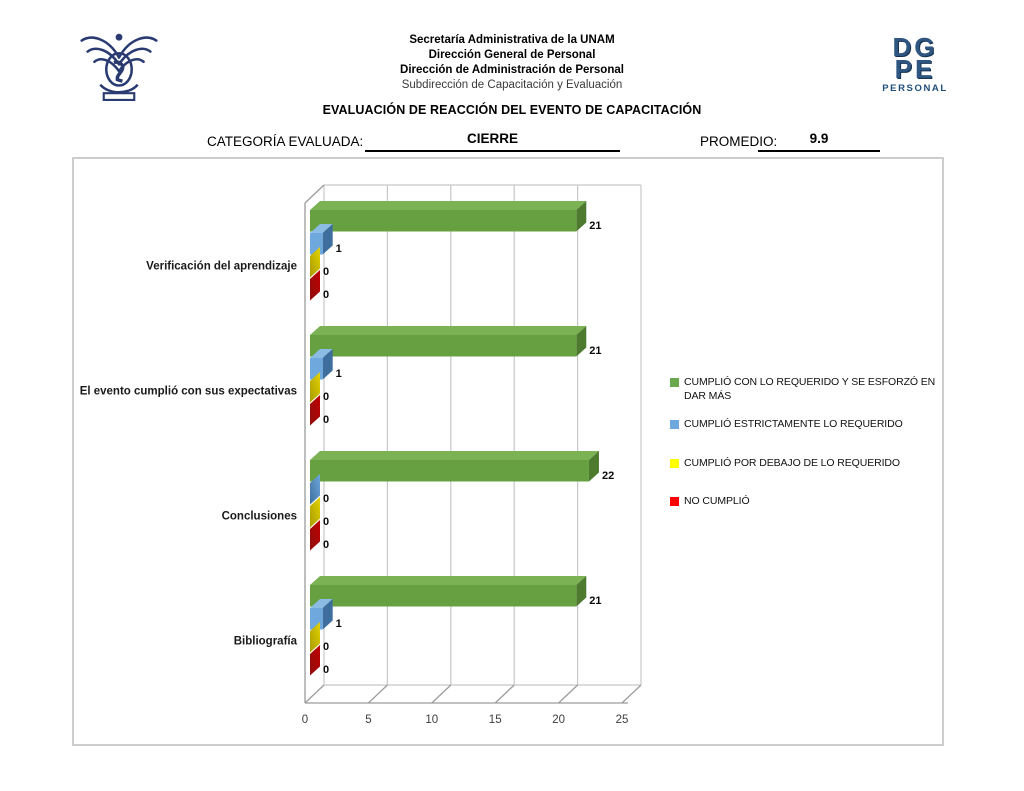  I want to click on promedio-value: 9.9, so click(819, 138).